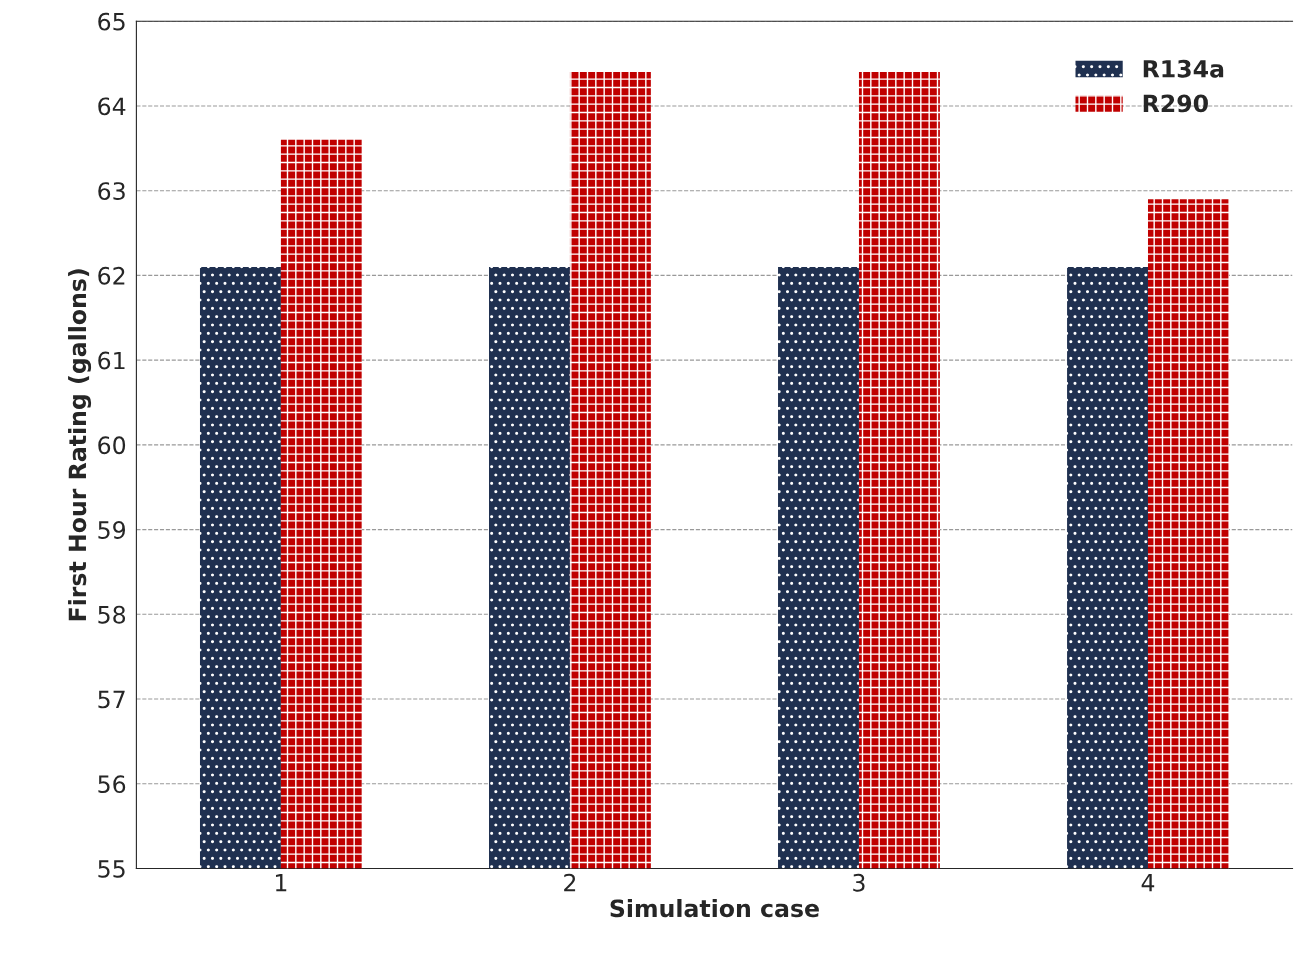 The height and width of the screenshot is (965, 1299). Describe the element at coordinates (859, 882) in the screenshot. I see `x-tick-label: 3` at that location.